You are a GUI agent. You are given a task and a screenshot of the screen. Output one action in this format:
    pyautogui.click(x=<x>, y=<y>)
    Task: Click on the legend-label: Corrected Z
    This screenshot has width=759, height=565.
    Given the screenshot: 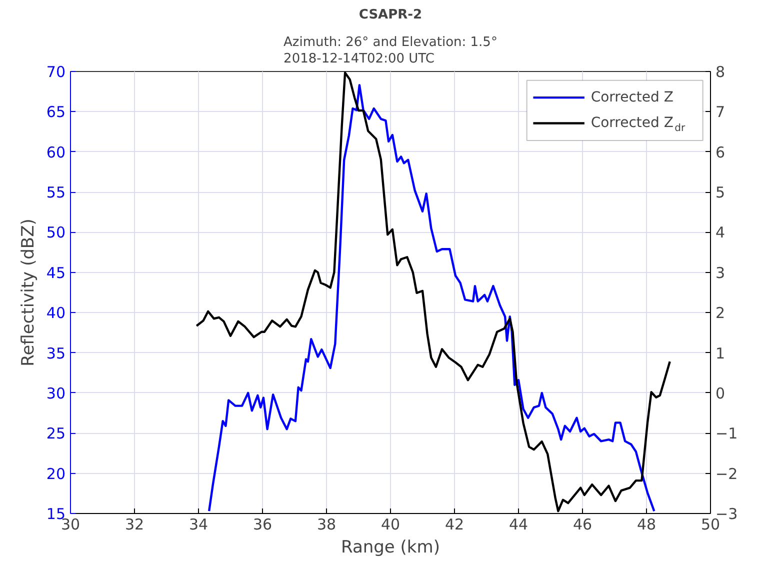 What is the action you would take?
    pyautogui.click(x=632, y=98)
    